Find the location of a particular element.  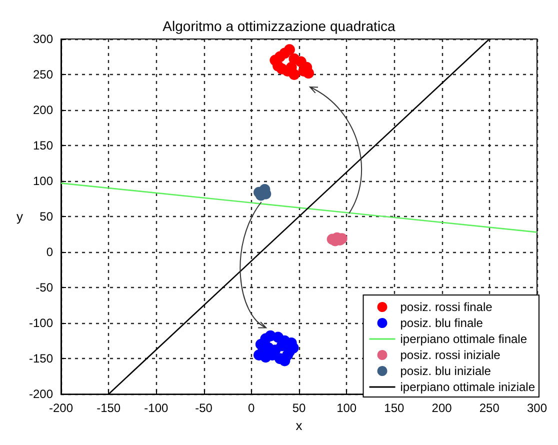

y-axis-title: y is located at coordinates (20, 216).